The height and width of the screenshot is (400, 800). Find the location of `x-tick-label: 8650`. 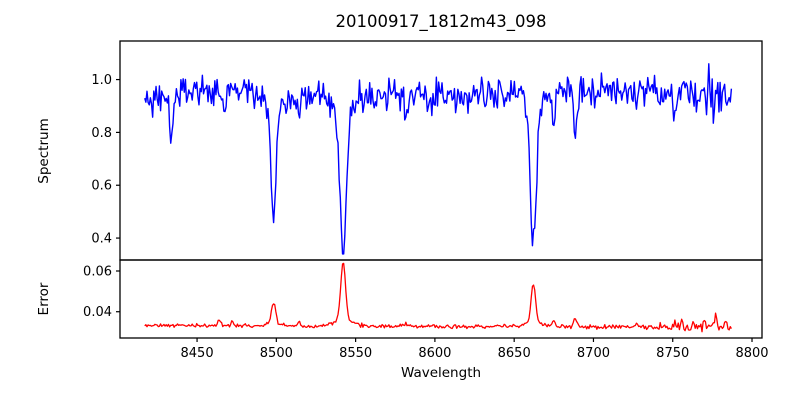

x-tick-label: 8650 is located at coordinates (514, 353).